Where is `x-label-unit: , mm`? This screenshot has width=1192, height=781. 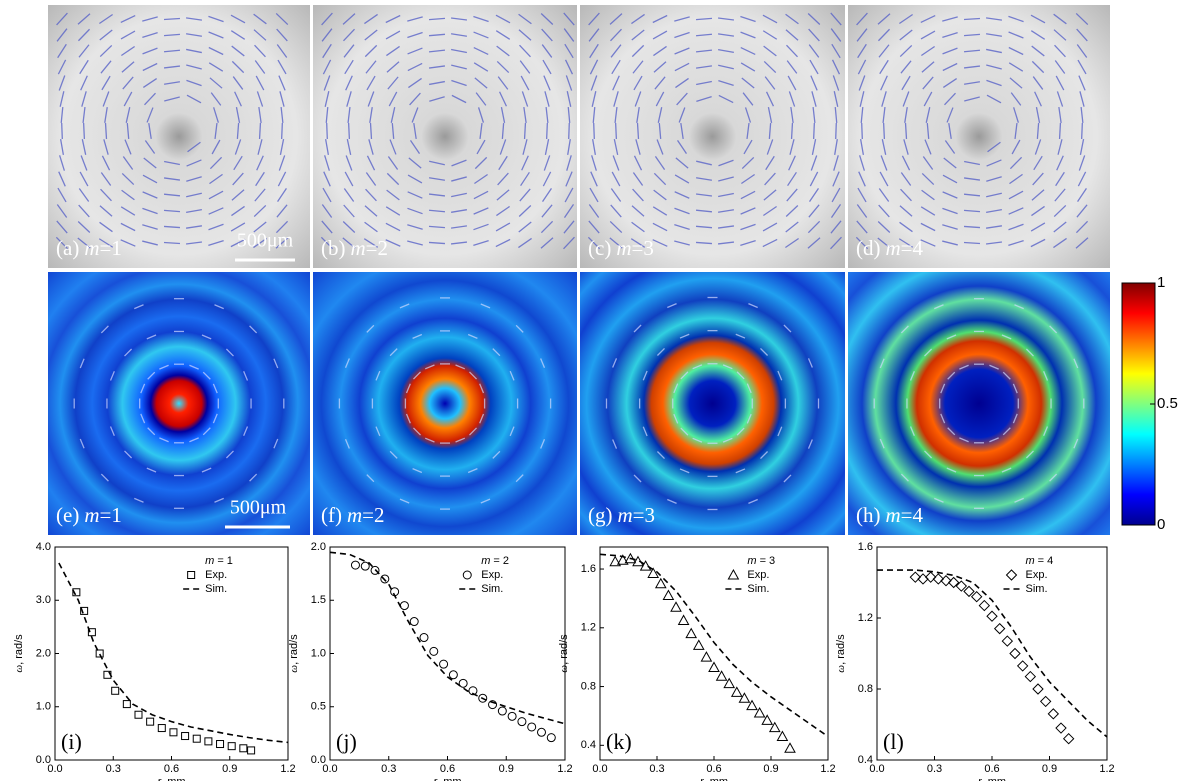 x-label-unit: , mm is located at coordinates (173, 778).